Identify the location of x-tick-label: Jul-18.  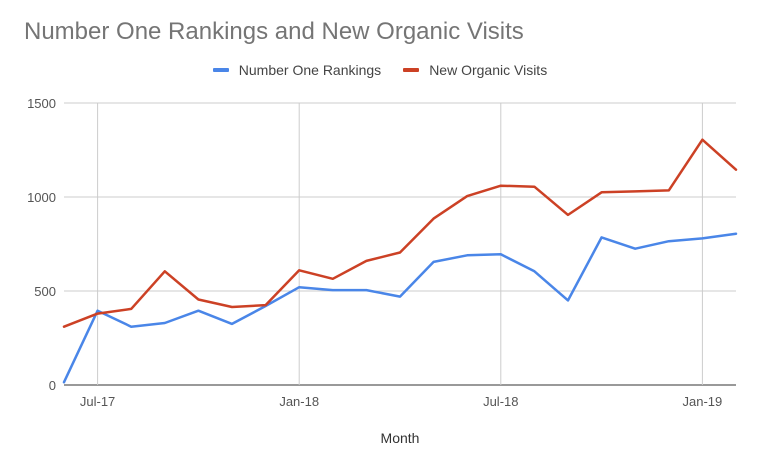
(500, 401).